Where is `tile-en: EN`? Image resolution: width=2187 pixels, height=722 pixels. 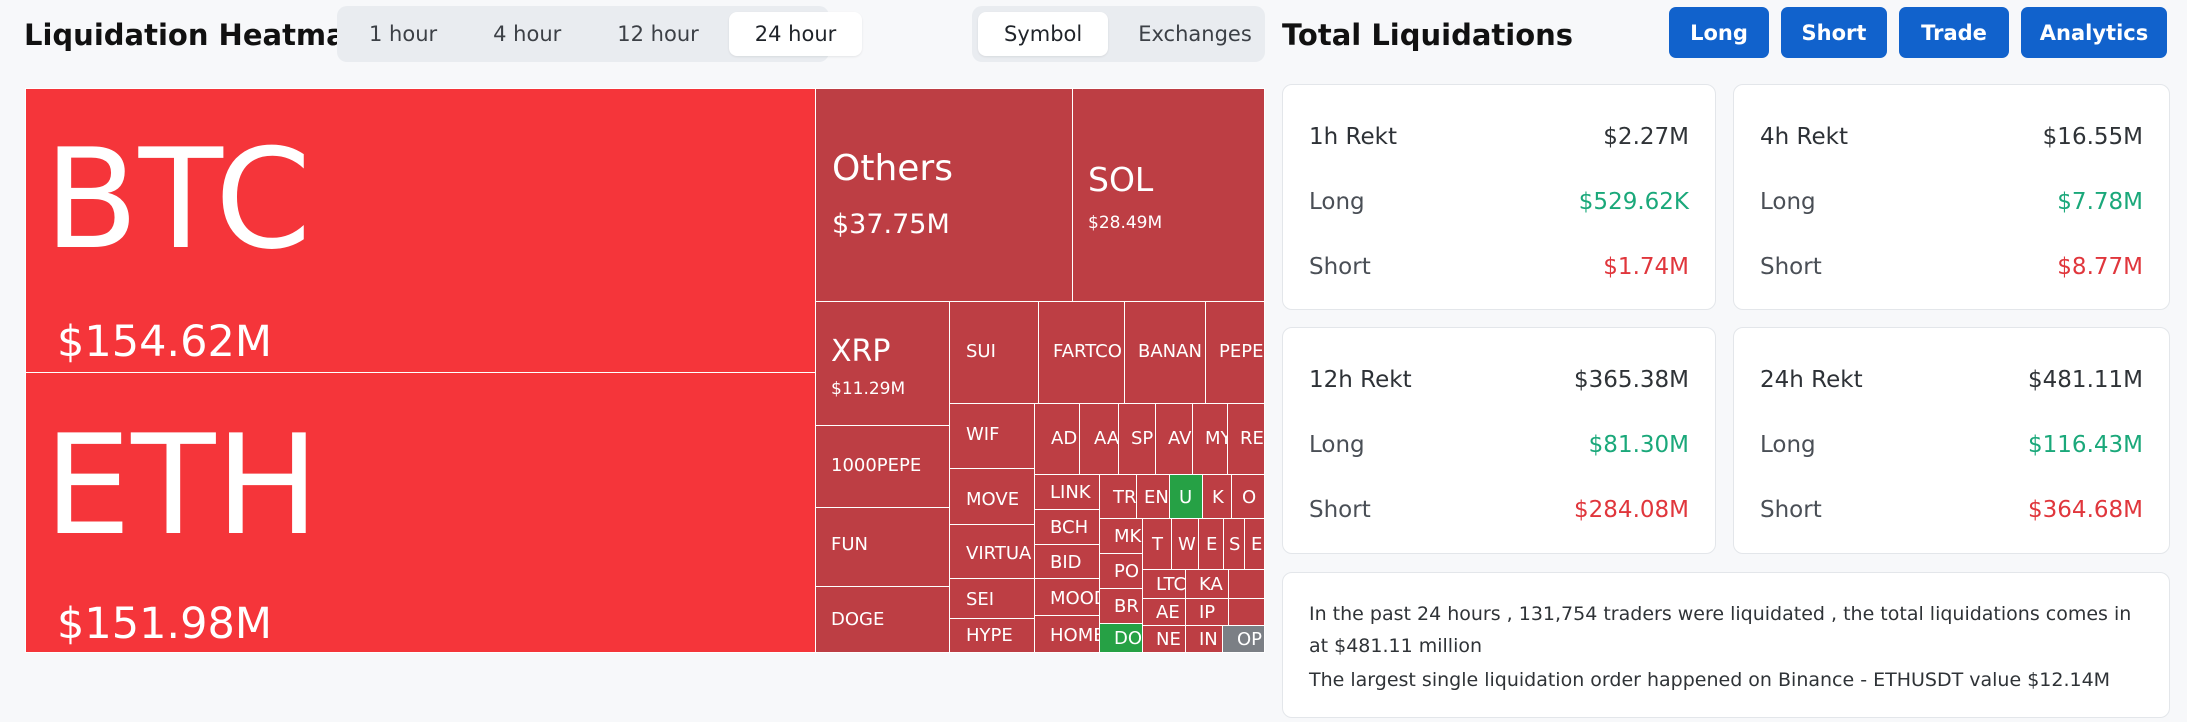 tile-en: EN is located at coordinates (1153, 496).